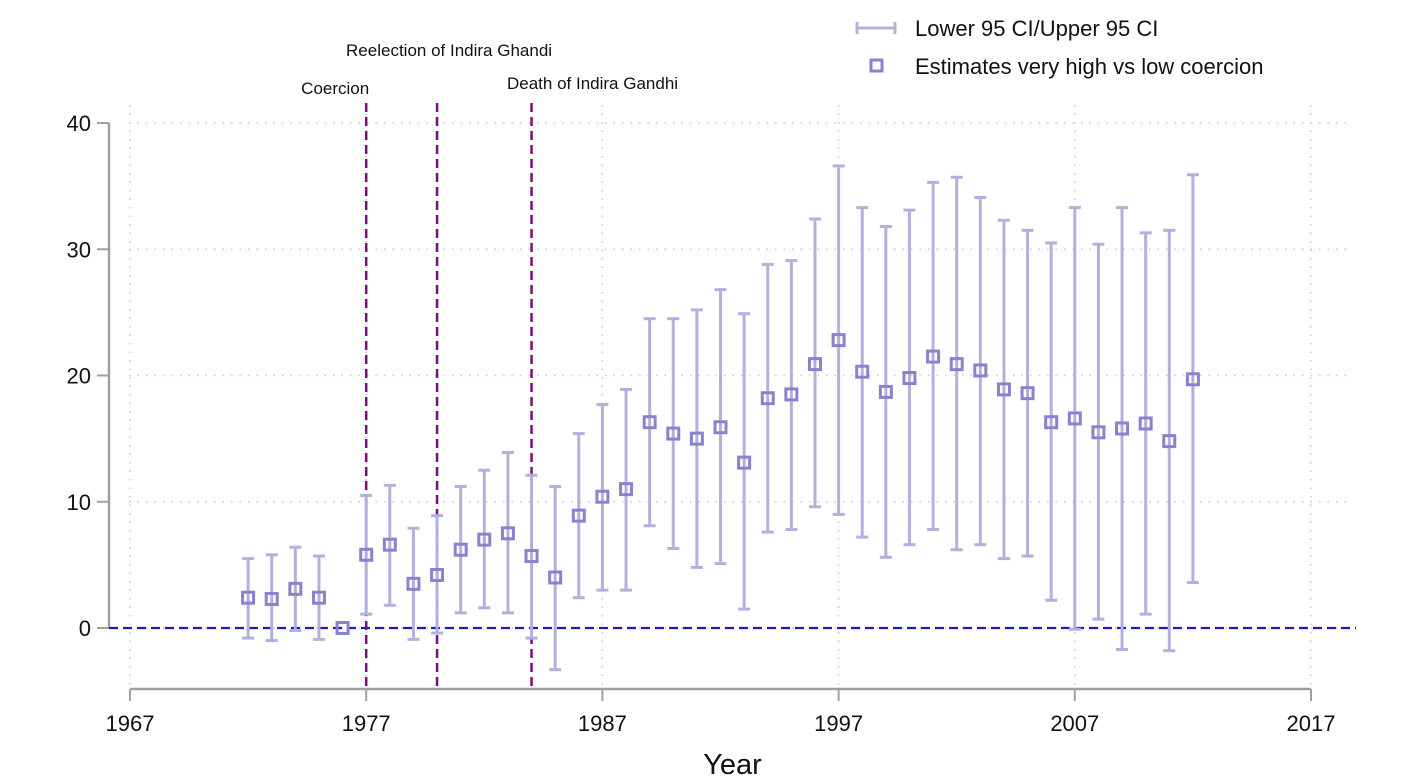  Describe the element at coordinates (1311, 723) in the screenshot. I see `x-tick-label: 2017` at that location.